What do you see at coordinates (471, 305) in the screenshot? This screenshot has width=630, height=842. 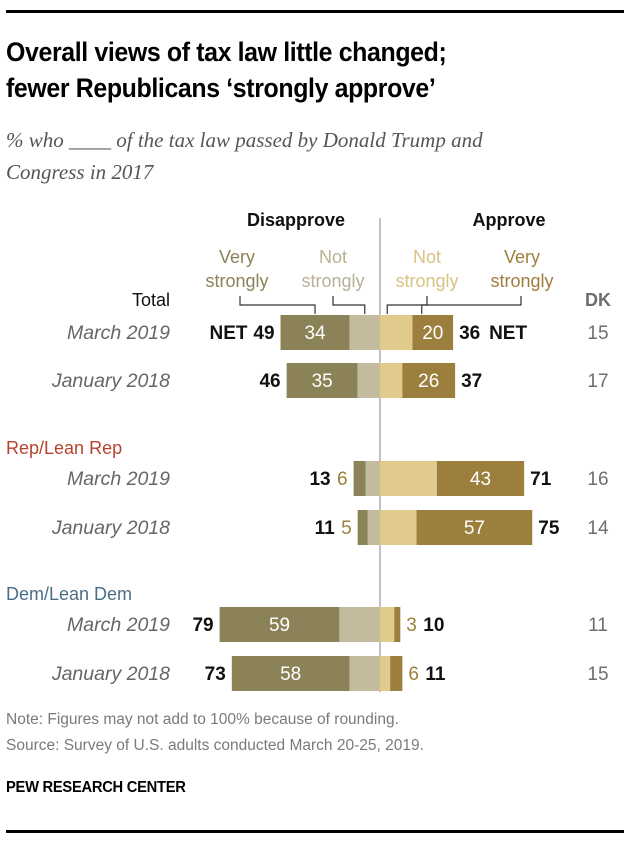 I see `leader-line-very_approve` at bounding box center [471, 305].